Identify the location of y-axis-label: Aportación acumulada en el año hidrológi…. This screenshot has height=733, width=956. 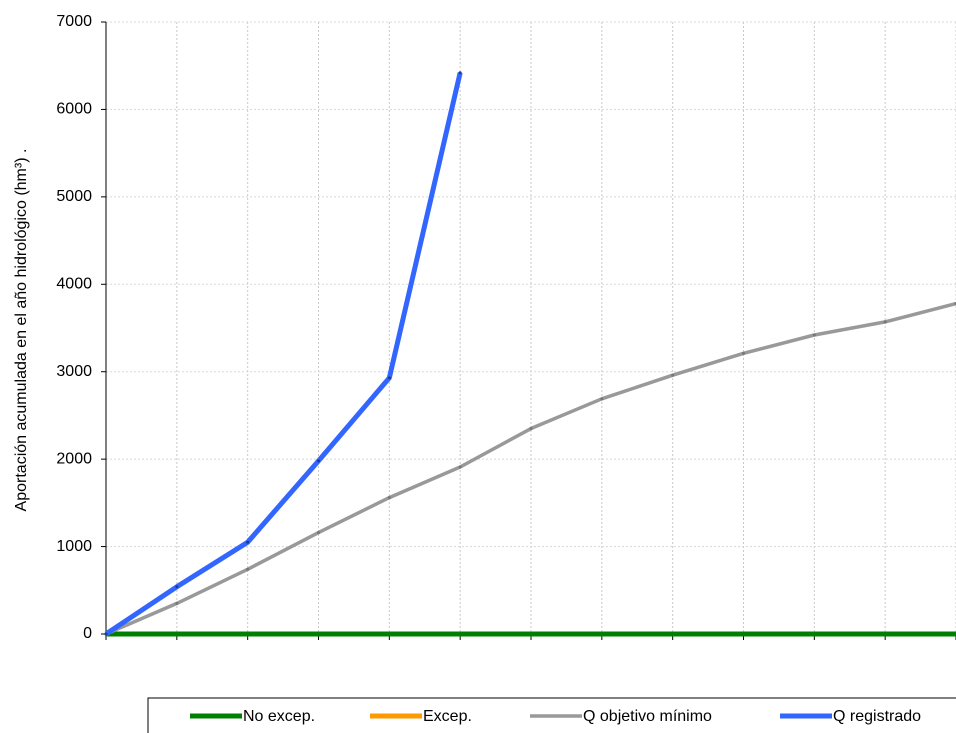
(21, 330).